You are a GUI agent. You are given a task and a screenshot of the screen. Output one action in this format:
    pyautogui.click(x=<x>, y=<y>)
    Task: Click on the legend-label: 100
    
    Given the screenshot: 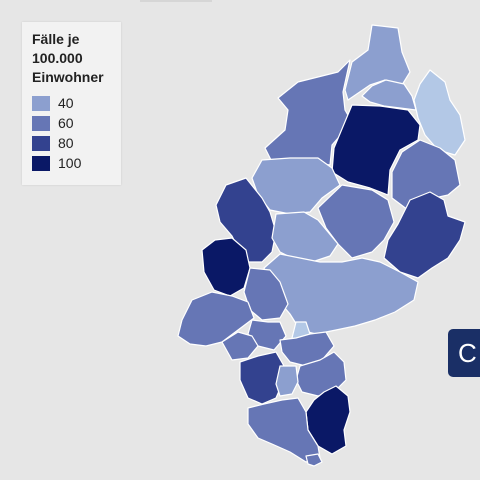 What is the action you would take?
    pyautogui.click(x=70, y=163)
    